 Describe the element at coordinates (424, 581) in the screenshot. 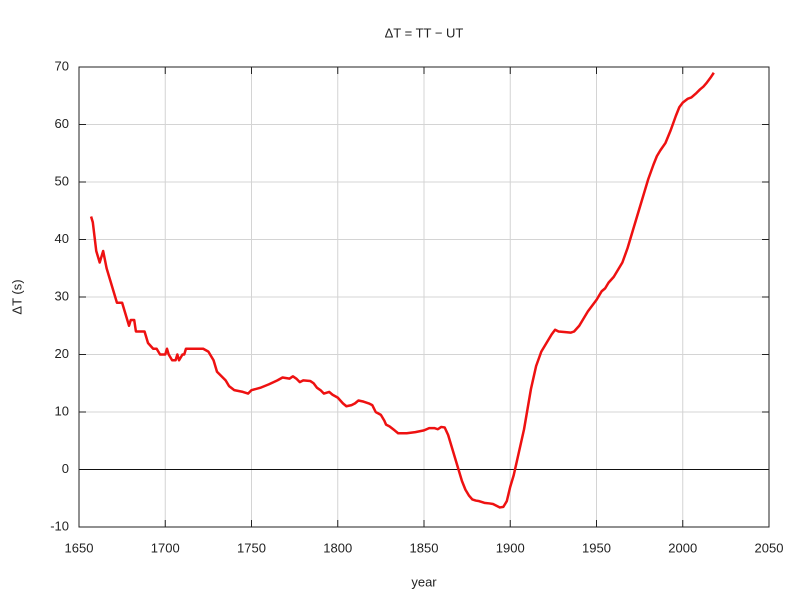

I see `x-axis-label: year` at that location.